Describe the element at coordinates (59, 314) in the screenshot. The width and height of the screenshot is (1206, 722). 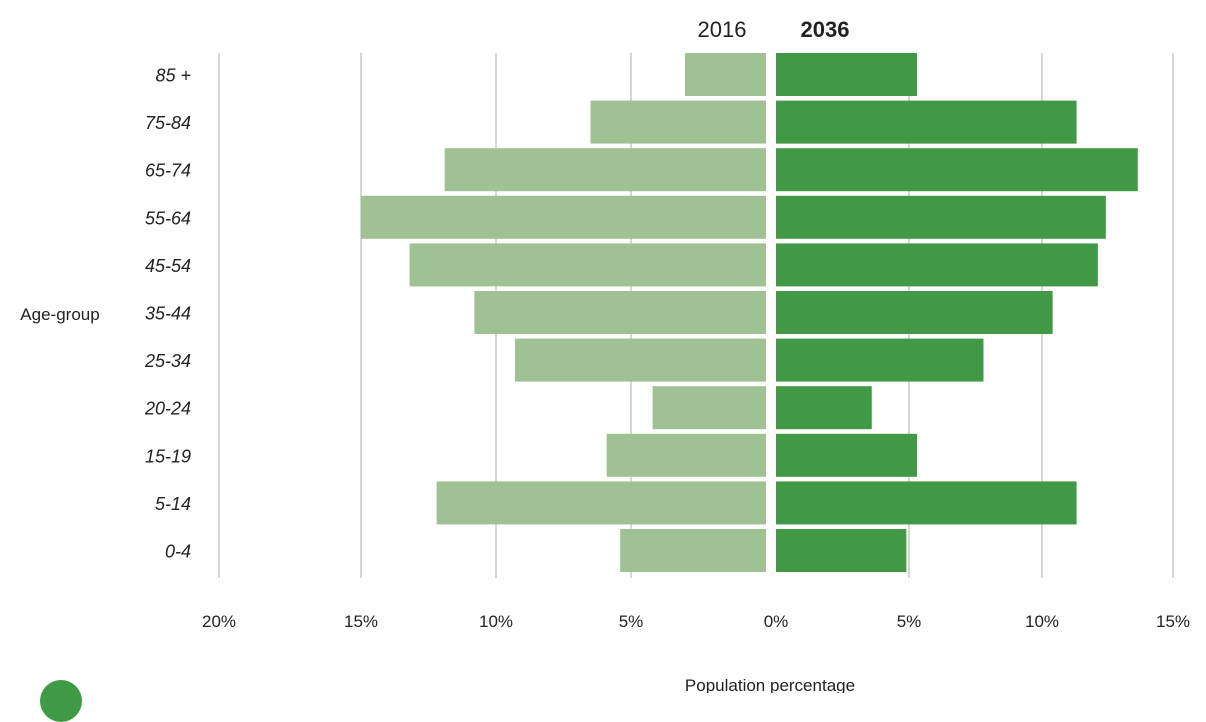
I see `y-axis-label: Age-group` at that location.